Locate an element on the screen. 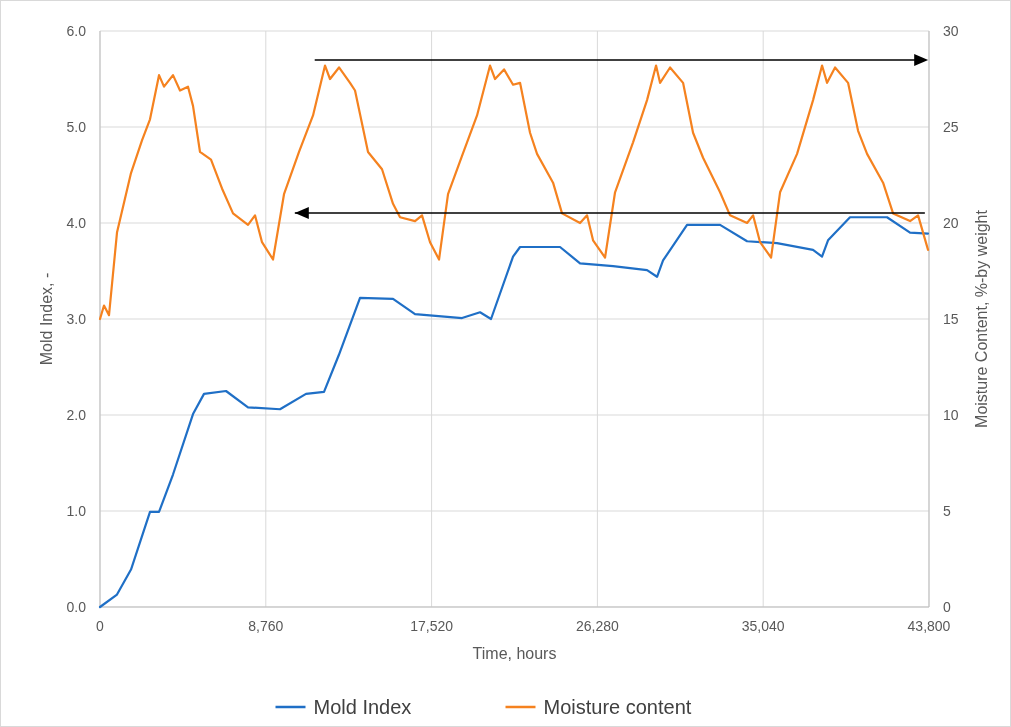  y2-tick-label: 20 is located at coordinates (951, 223).